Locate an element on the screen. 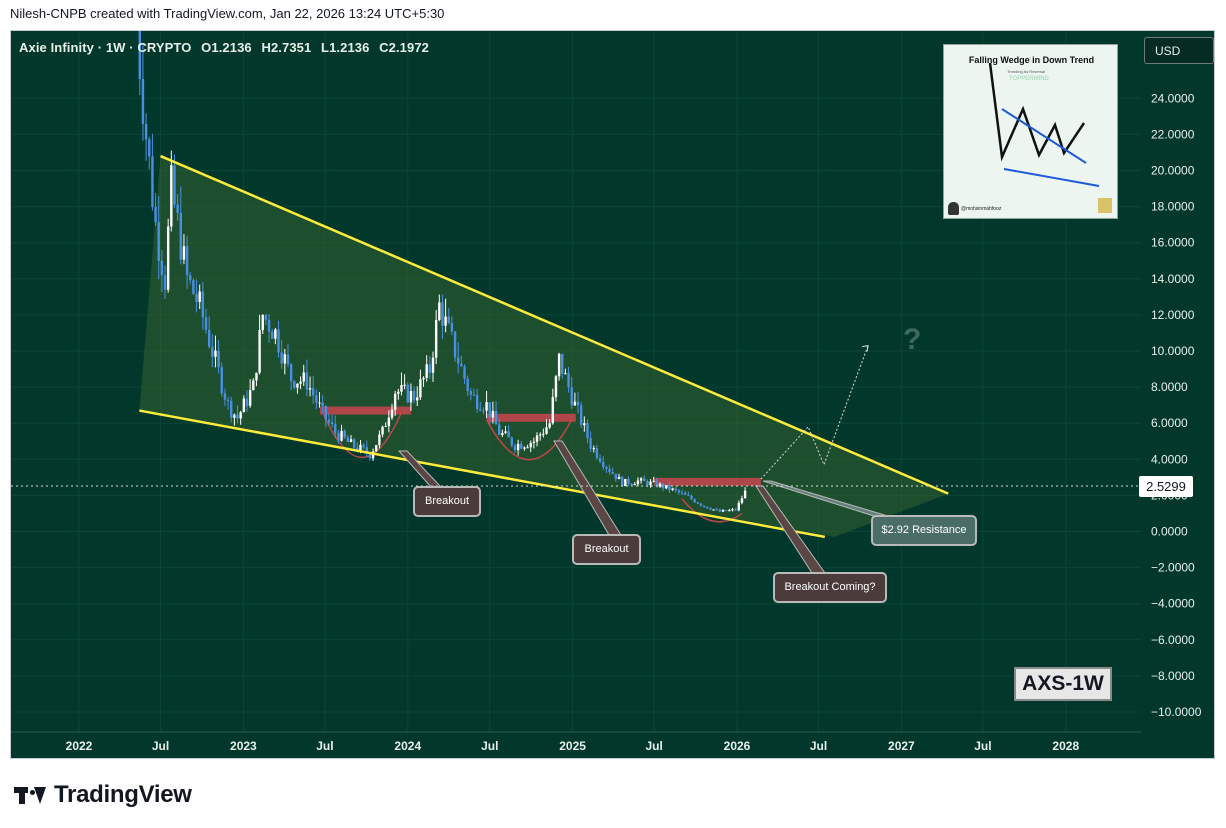 The image size is (1226, 828). breakout-coming-label: Breakout Coming? is located at coordinates (830, 587).